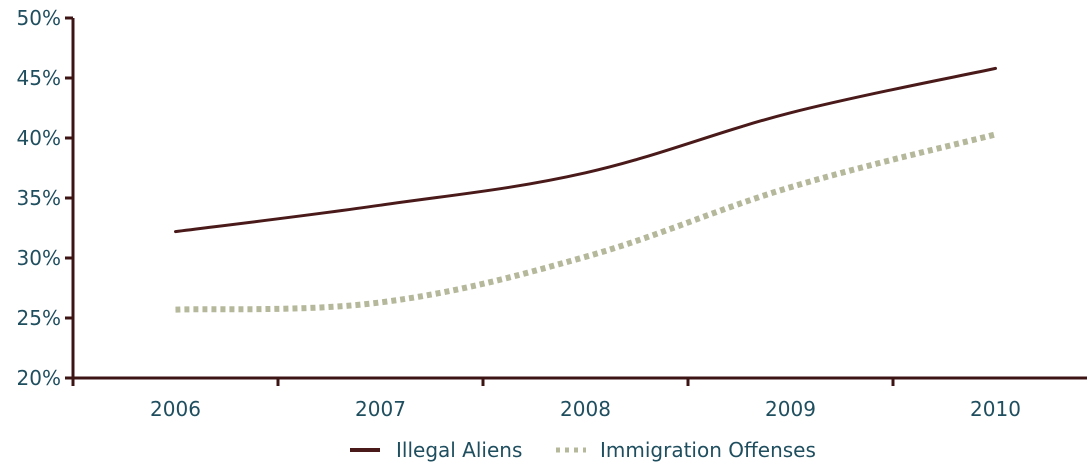 The width and height of the screenshot is (1087, 463). I want to click on x-axis: 2006 2007 2008 2009 2010, so click(579, 398).